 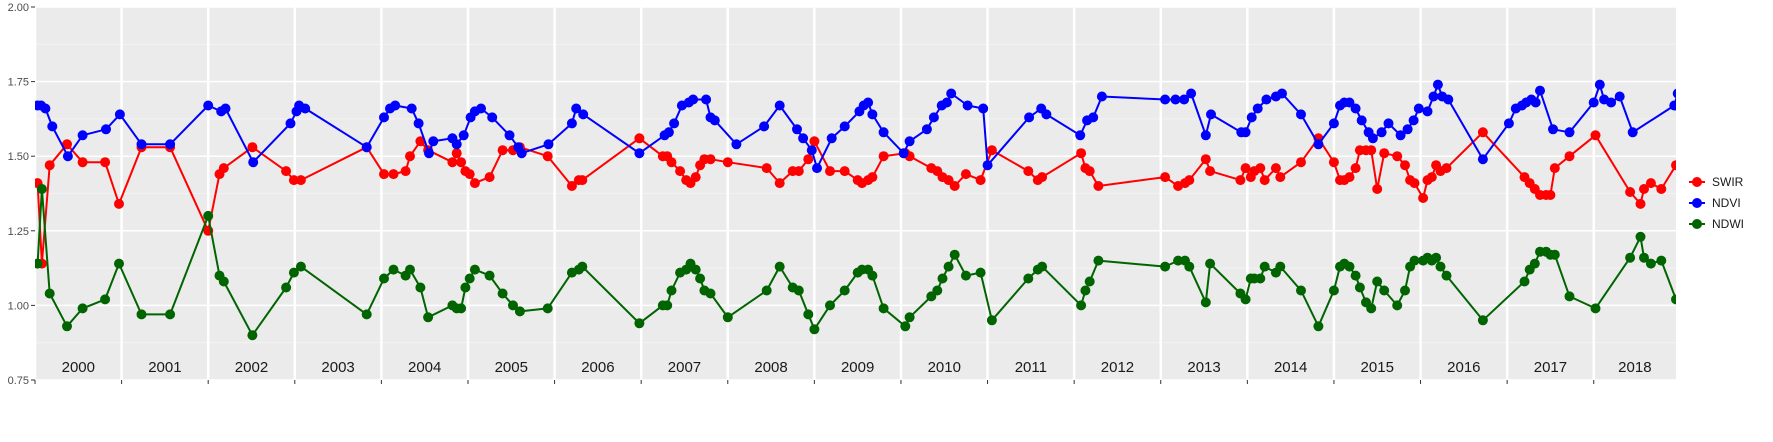 I want to click on y-tick-label: 1.00, so click(x=18, y=306).